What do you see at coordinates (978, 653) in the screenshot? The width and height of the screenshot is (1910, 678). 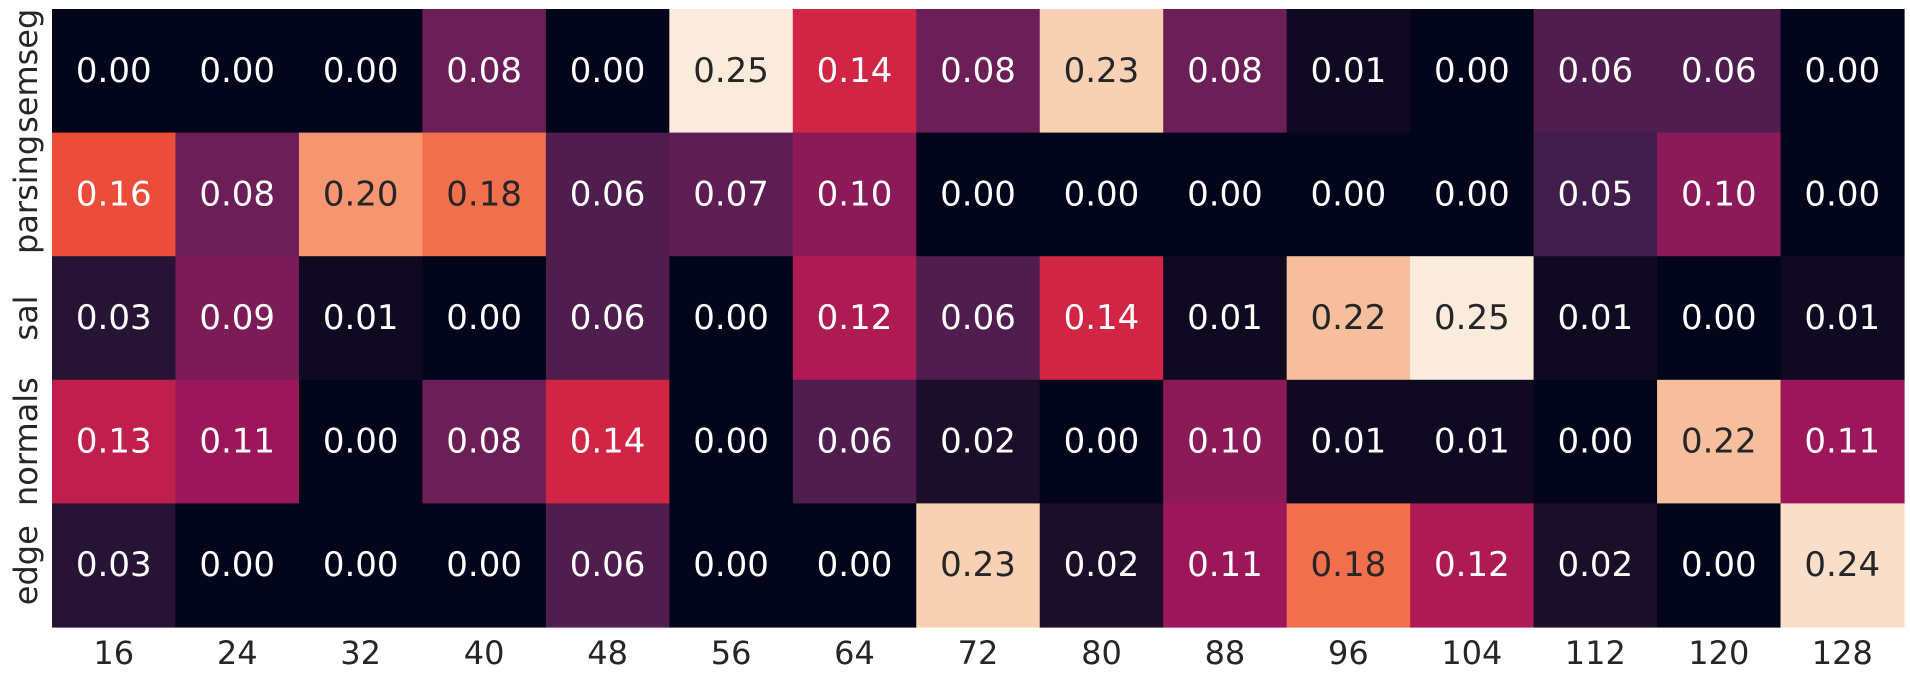 I see `x-tick-label: 72` at bounding box center [978, 653].